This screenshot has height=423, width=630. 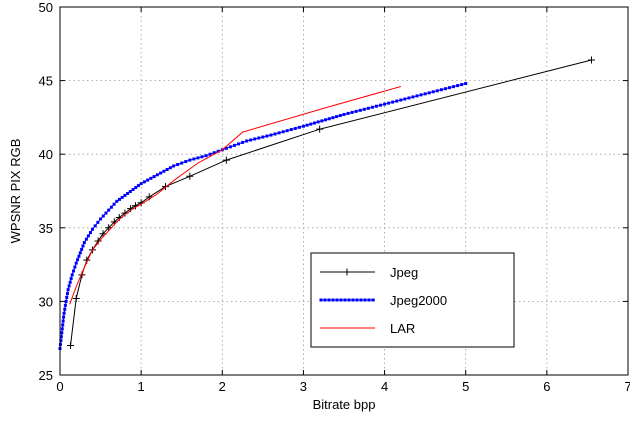 I want to click on legend-item: Jpeg2000, so click(x=383, y=300).